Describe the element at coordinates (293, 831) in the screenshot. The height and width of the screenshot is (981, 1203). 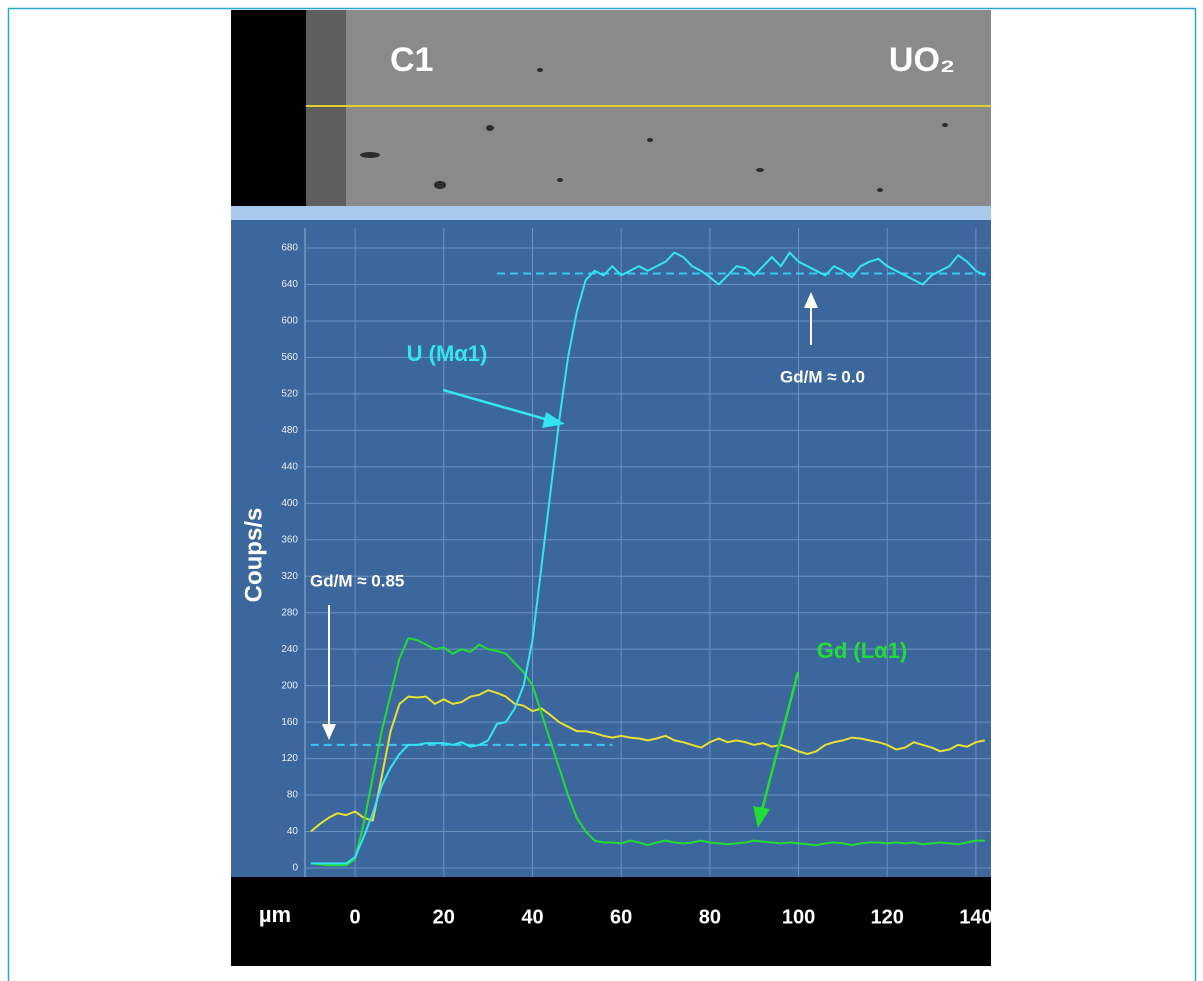
I see `y-tick-label: 40` at that location.